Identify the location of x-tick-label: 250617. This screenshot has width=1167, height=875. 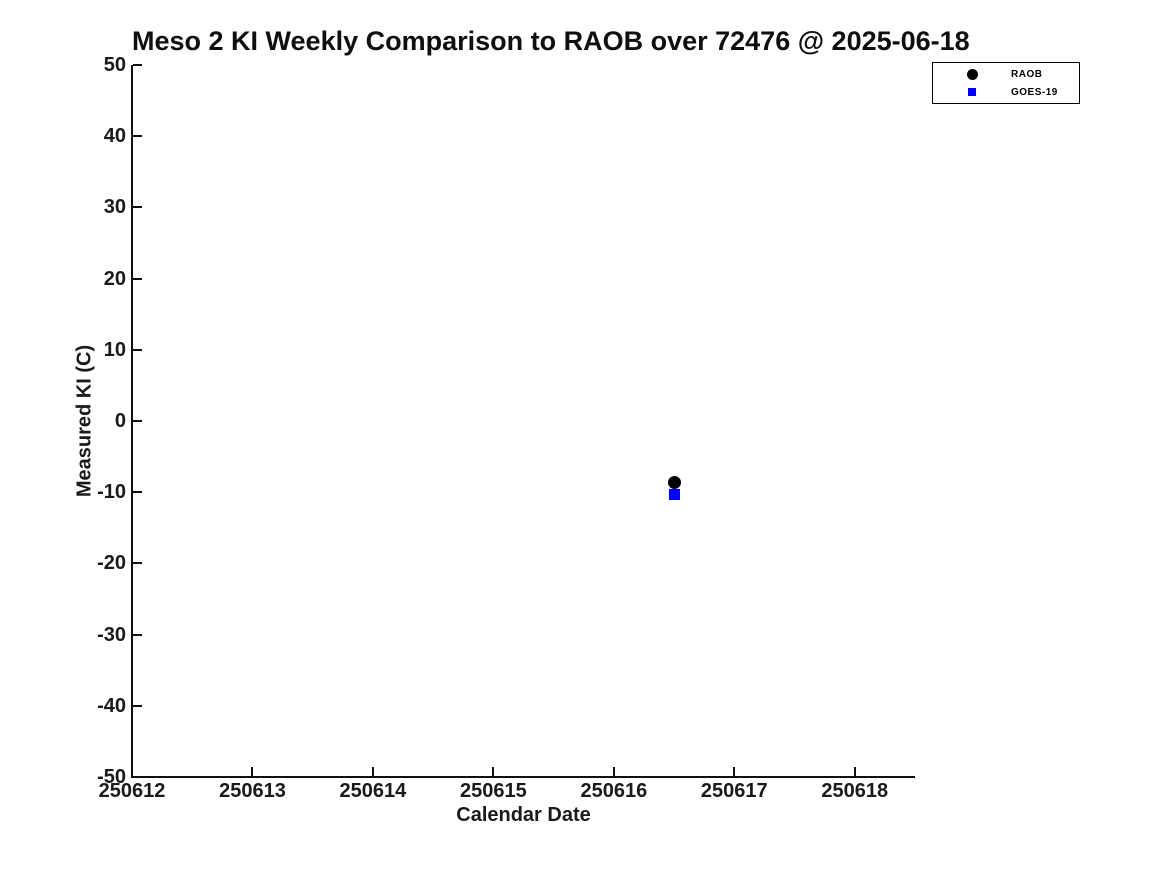
(734, 791).